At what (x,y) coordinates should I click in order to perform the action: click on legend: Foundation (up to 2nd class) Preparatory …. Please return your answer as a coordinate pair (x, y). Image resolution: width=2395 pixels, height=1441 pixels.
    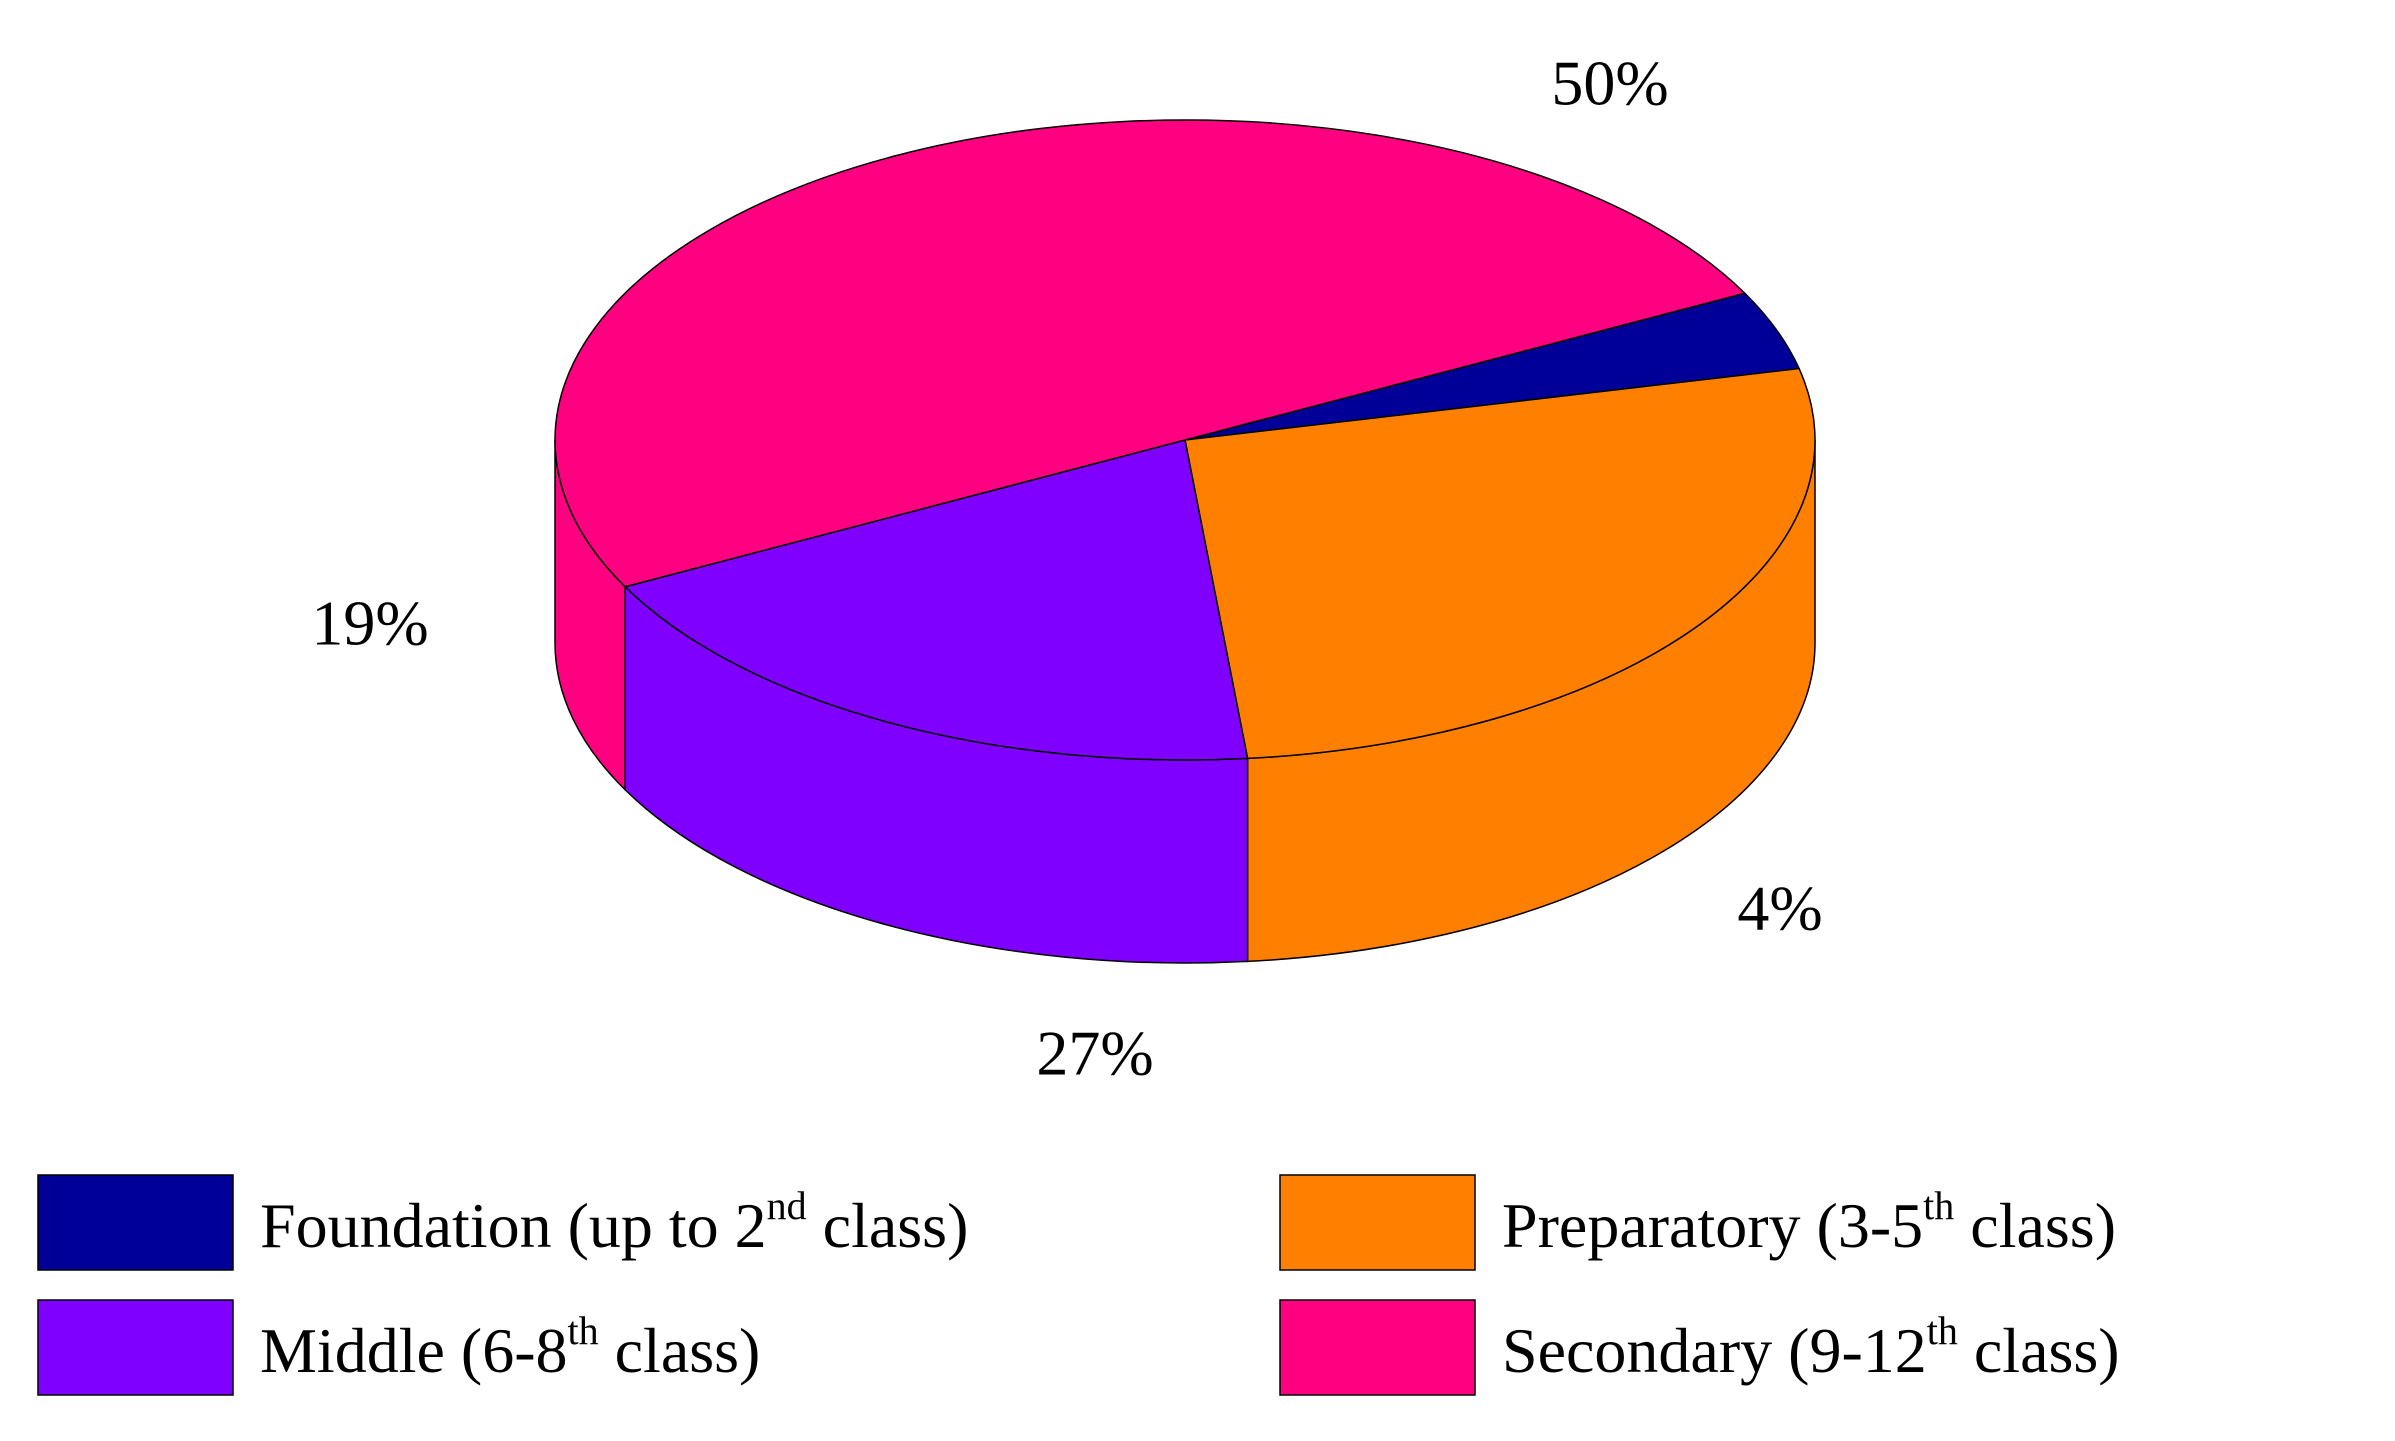
    Looking at the image, I should click on (1078, 1285).